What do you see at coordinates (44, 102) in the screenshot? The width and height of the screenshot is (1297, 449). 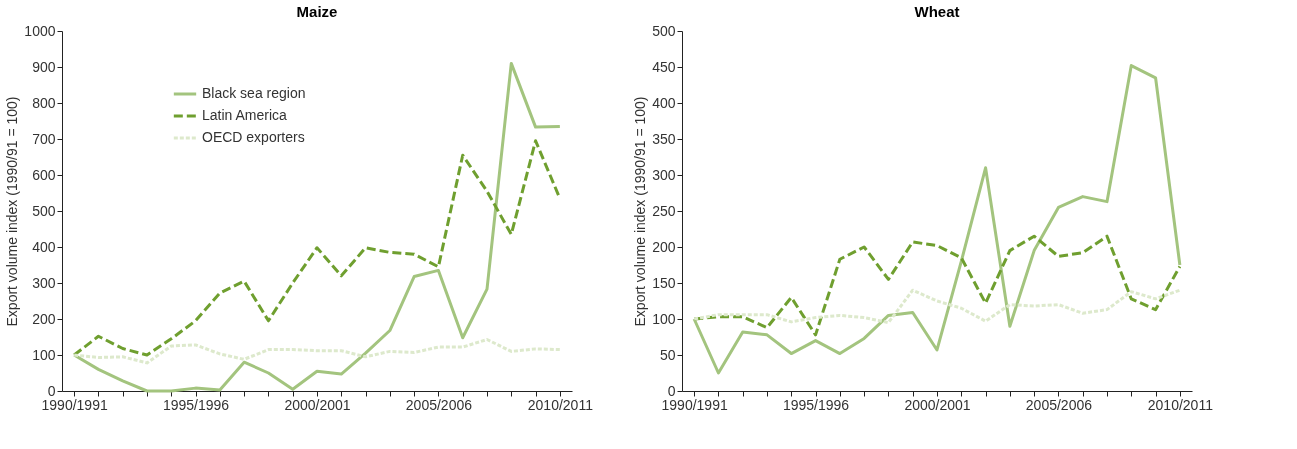 I see `y-tick-label: 800` at bounding box center [44, 102].